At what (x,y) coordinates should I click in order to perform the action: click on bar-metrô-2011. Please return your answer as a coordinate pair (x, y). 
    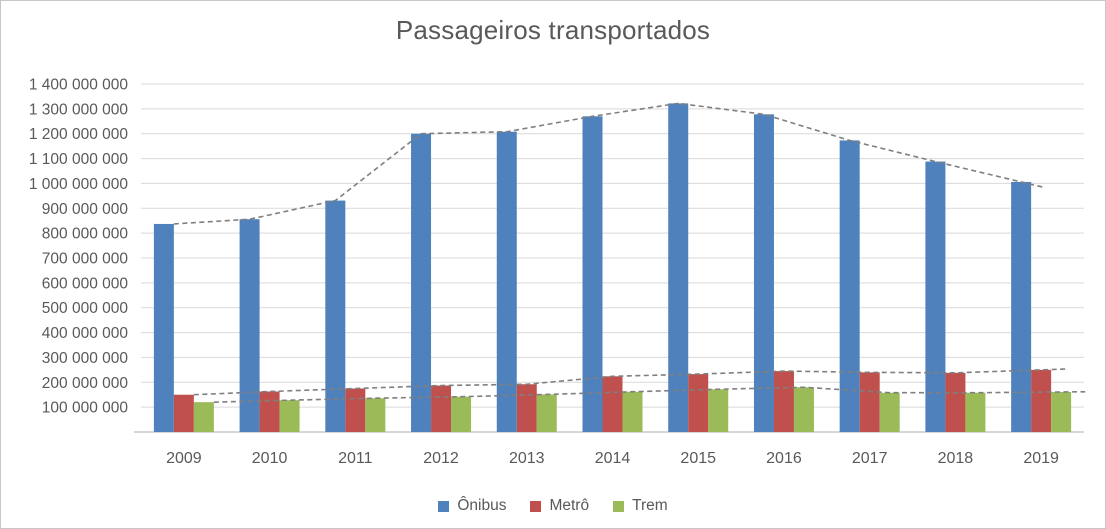
    Looking at the image, I should click on (355, 410).